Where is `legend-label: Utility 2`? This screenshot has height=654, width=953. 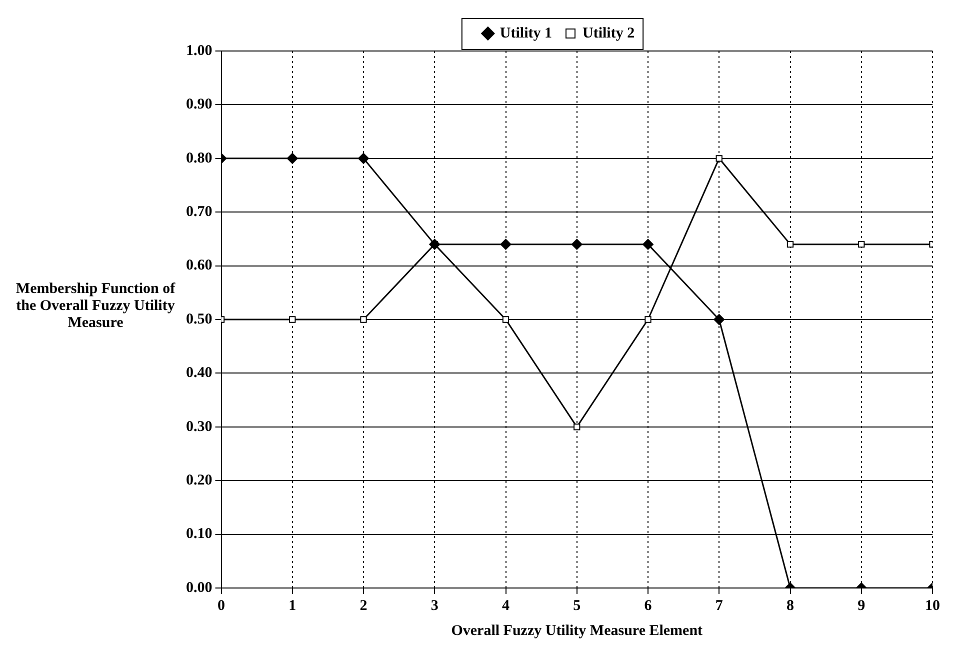 legend-label: Utility 2 is located at coordinates (608, 33).